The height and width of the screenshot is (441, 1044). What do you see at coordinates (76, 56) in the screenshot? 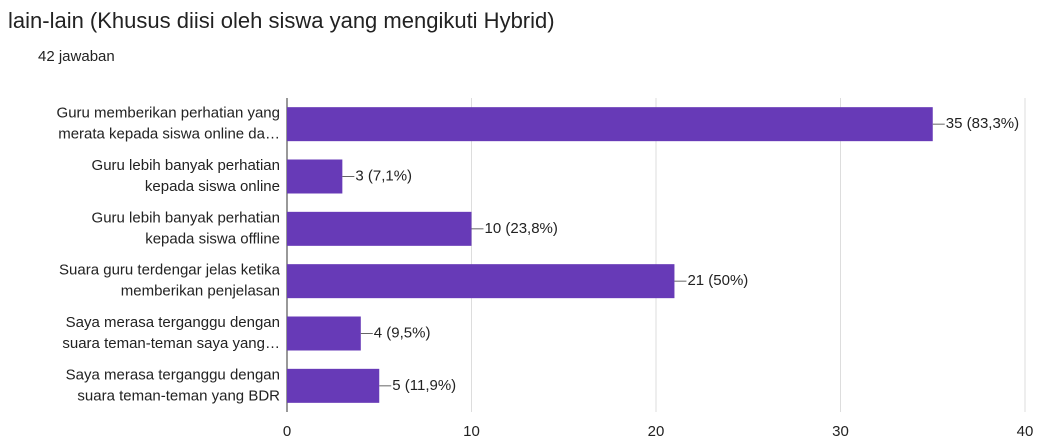
I see `chart-subtitle: 42 jawaban` at bounding box center [76, 56].